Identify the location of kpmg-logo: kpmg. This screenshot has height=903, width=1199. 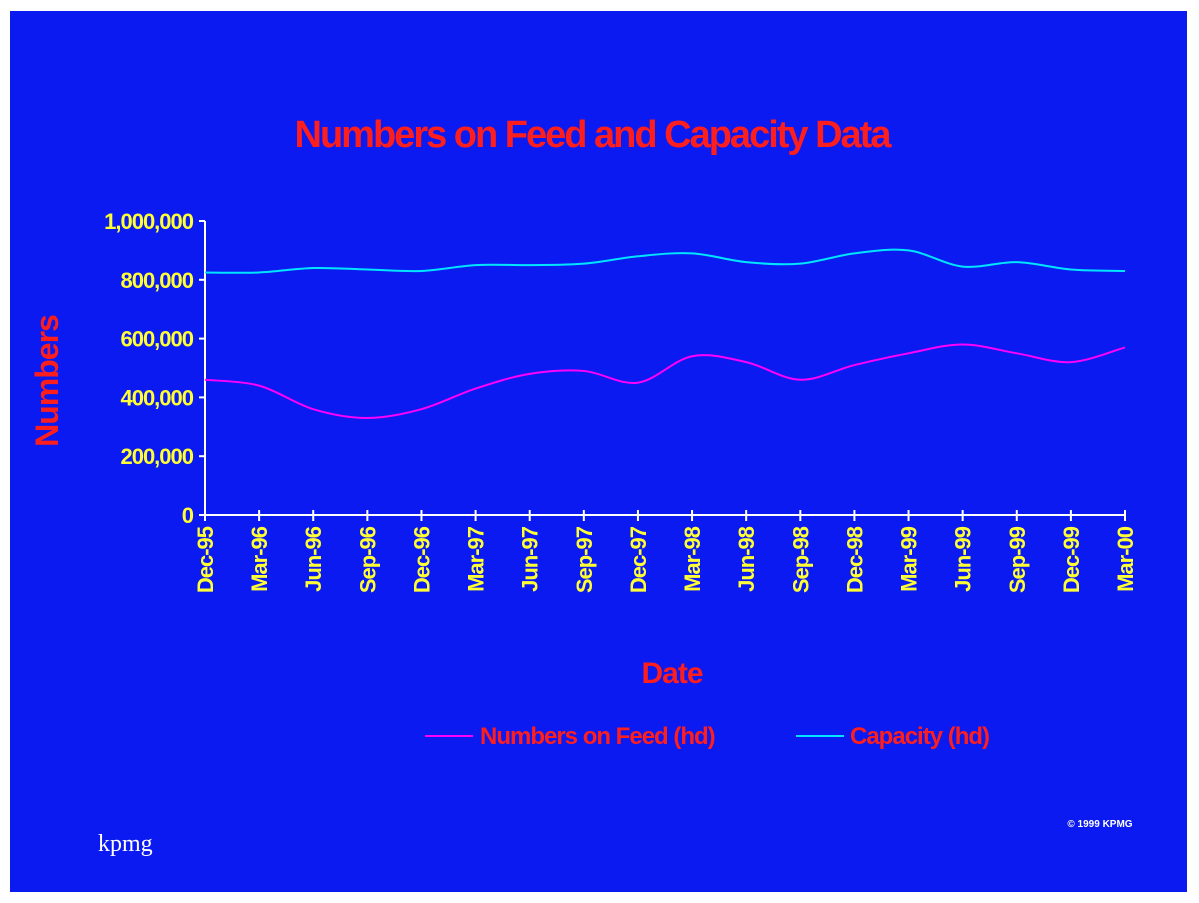
(125, 844).